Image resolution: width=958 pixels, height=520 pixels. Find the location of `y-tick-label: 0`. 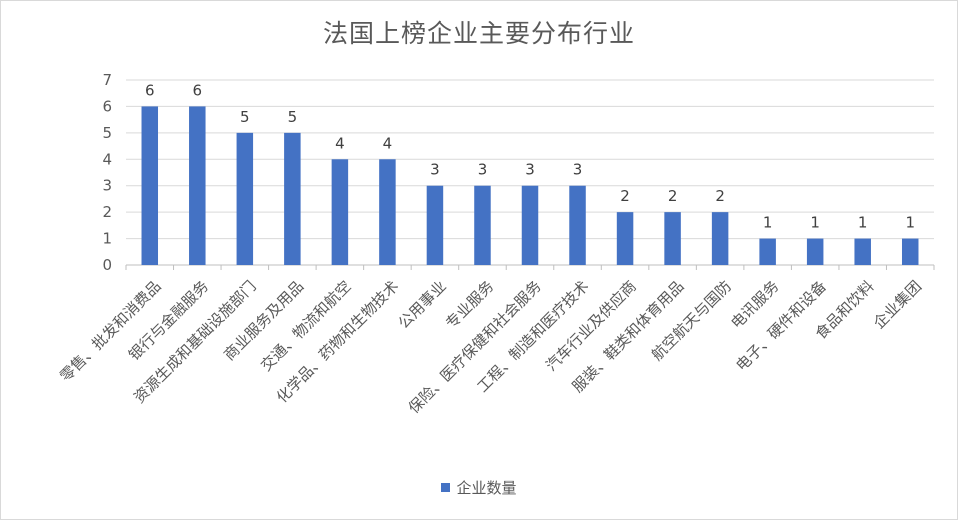

y-tick-label: 0 is located at coordinates (107, 265).